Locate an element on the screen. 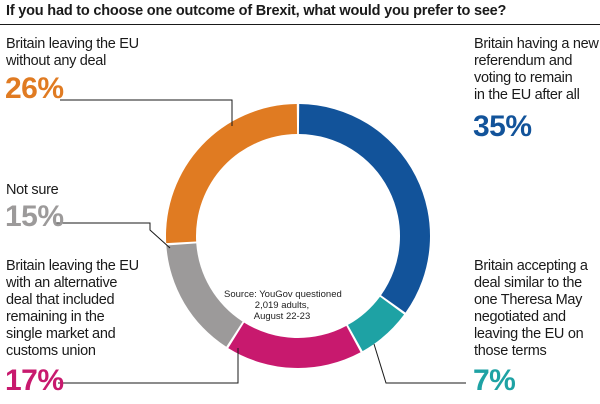 Image resolution: width=600 pixels, height=404 pixels. label-may-line: deal similar to the is located at coordinates (528, 283).